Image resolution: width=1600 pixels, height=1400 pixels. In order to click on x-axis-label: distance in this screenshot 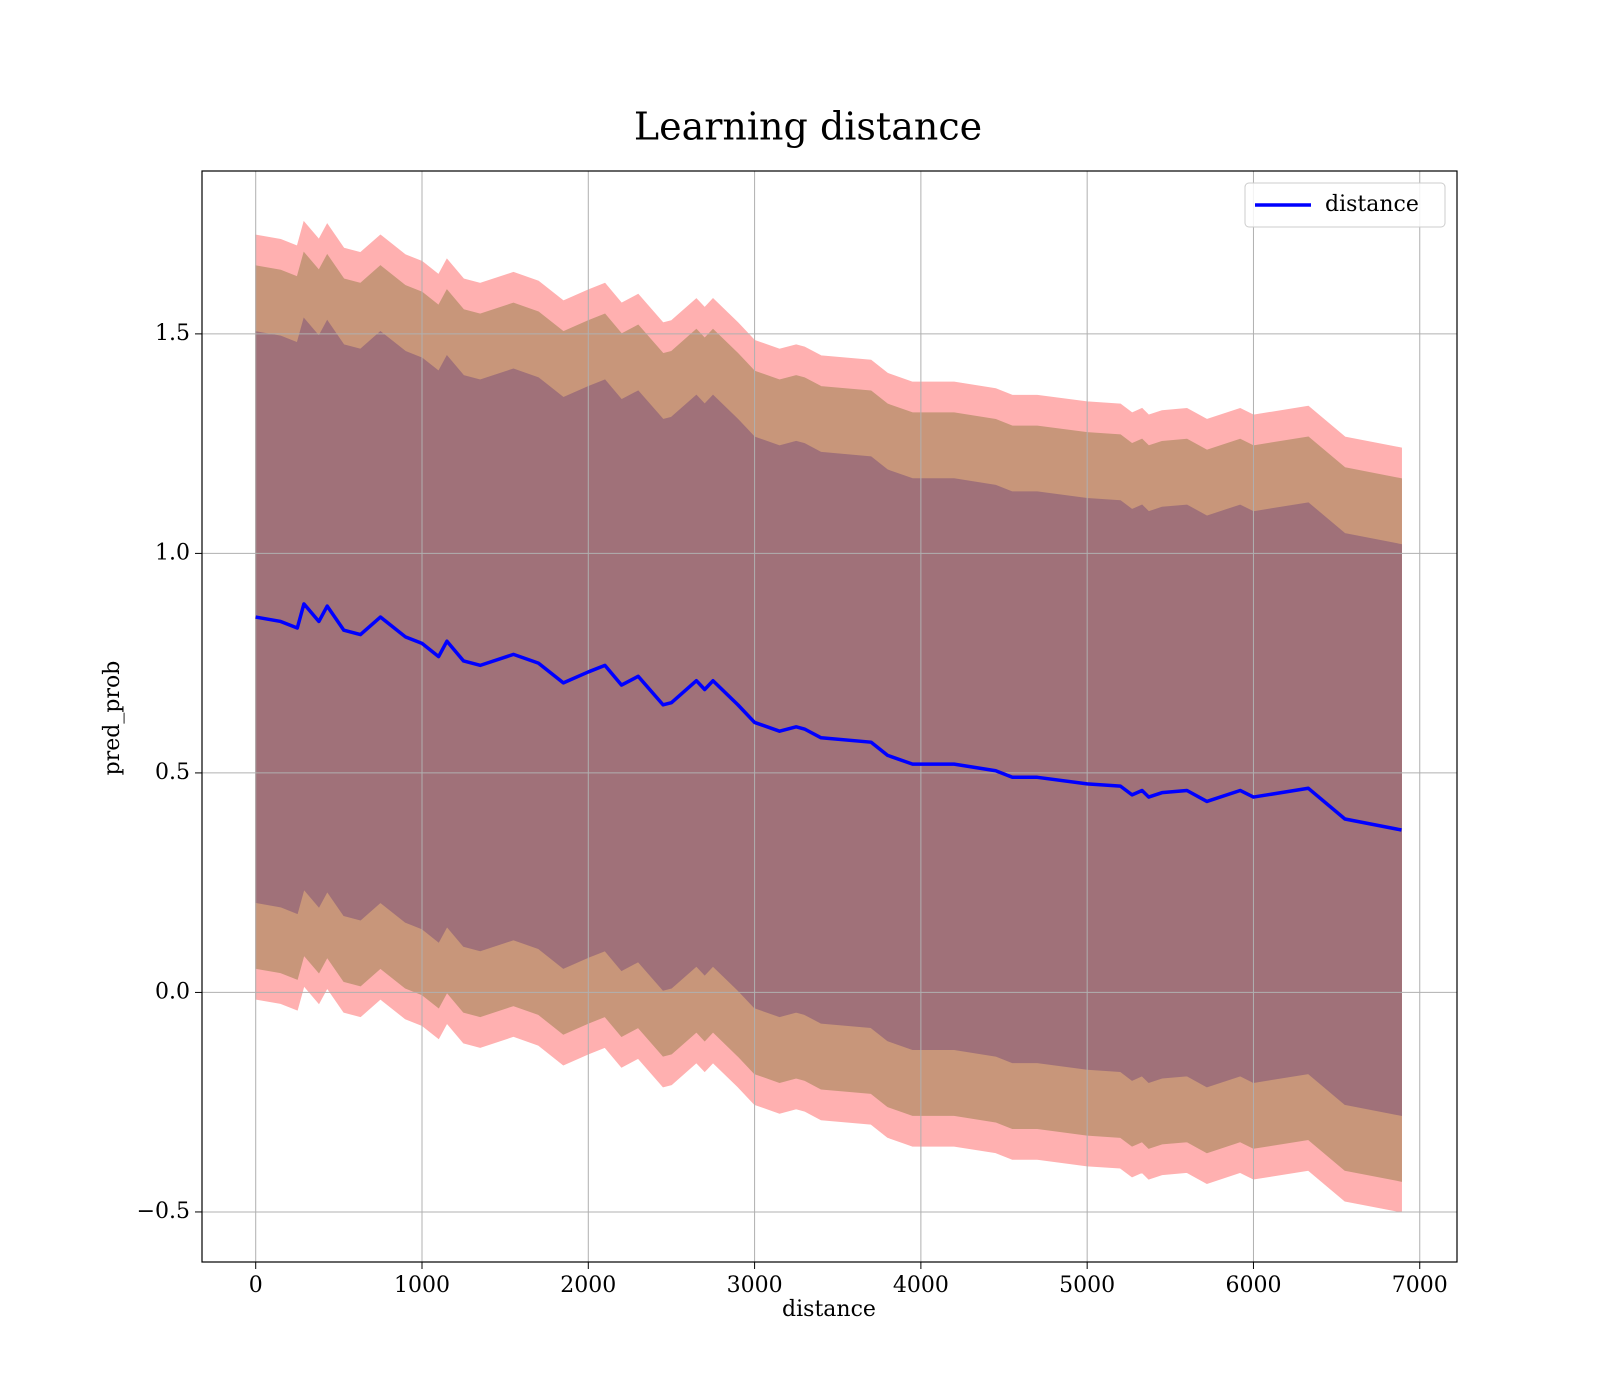, I will do `click(829, 1309)`.